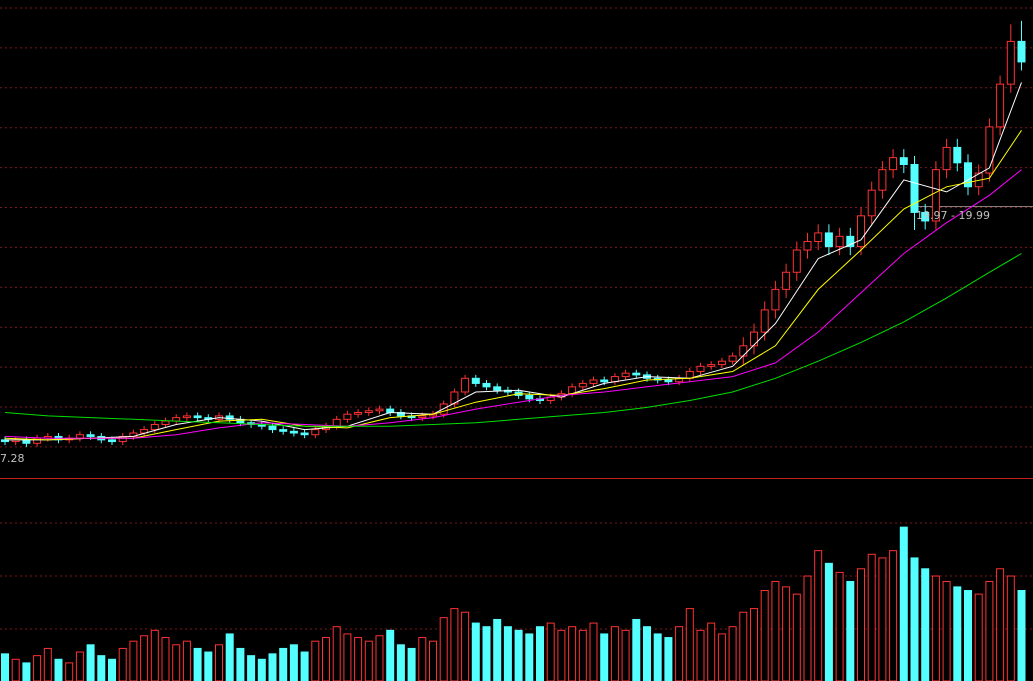  I want to click on range-label: 19.97 - 19.99, so click(953, 215).